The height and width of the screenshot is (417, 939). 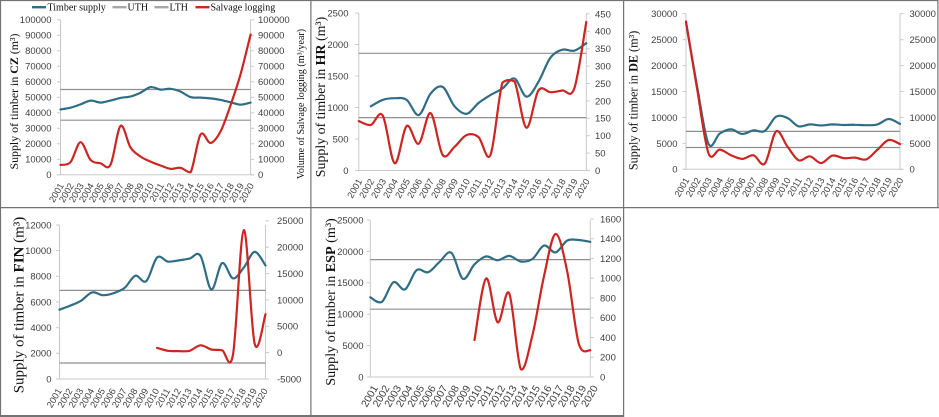 I want to click on svg-text: 450, so click(x=603, y=14).